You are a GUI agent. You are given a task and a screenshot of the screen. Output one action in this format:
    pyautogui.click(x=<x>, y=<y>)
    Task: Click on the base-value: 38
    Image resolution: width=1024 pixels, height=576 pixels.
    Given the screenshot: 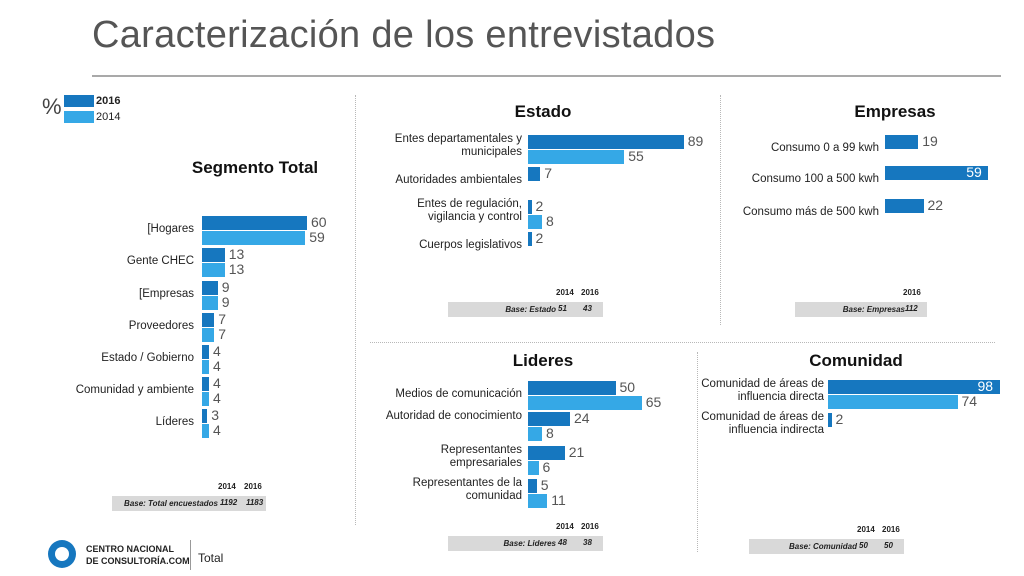 What is the action you would take?
    pyautogui.click(x=587, y=542)
    